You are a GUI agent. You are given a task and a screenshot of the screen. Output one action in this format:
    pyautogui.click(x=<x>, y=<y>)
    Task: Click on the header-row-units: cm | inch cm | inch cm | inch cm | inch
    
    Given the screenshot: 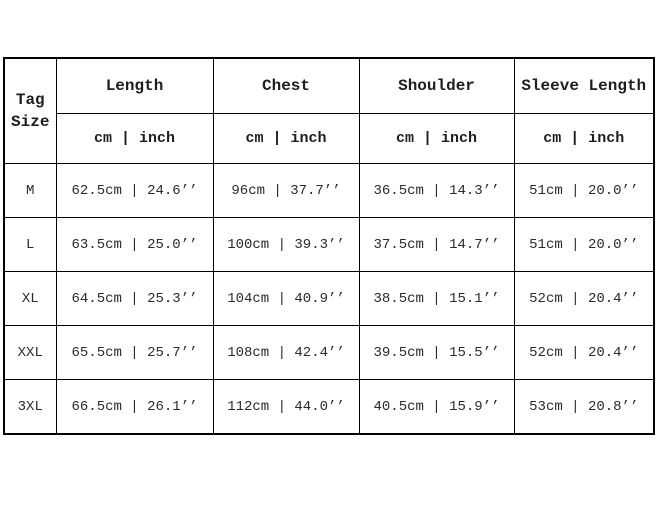 What is the action you would take?
    pyautogui.click(x=329, y=138)
    